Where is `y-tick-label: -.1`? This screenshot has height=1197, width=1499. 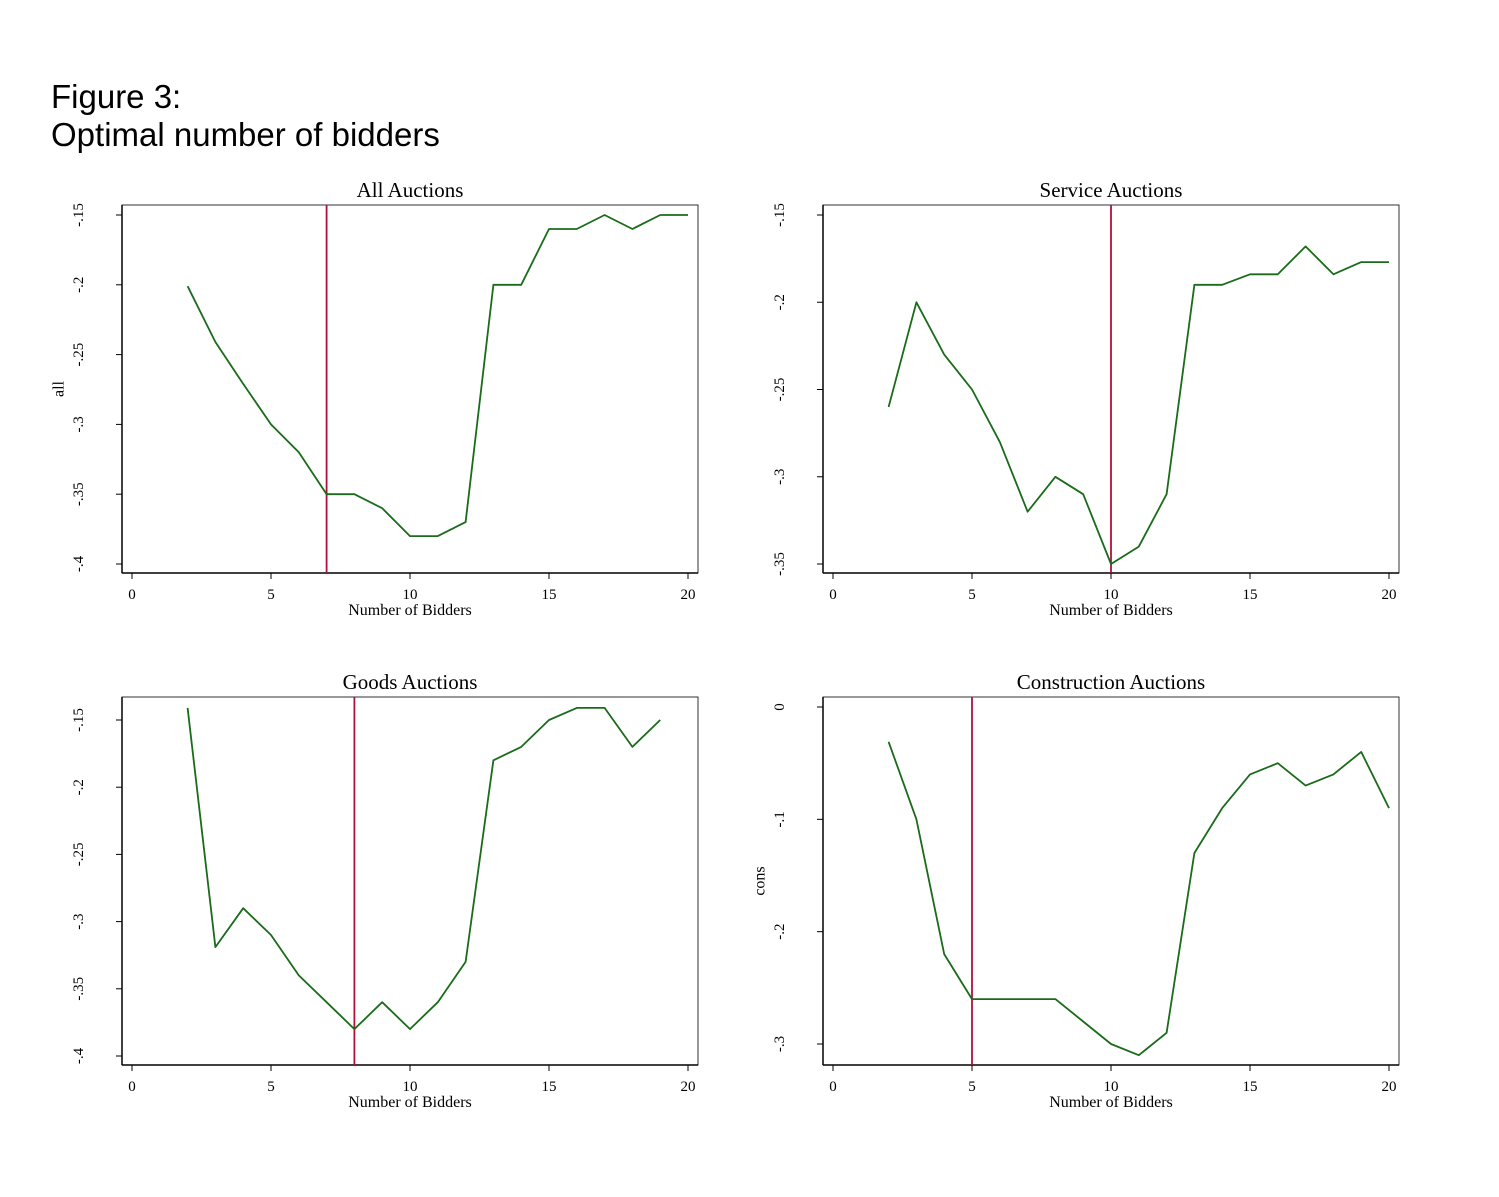
y-tick-label: -.1 is located at coordinates (780, 819).